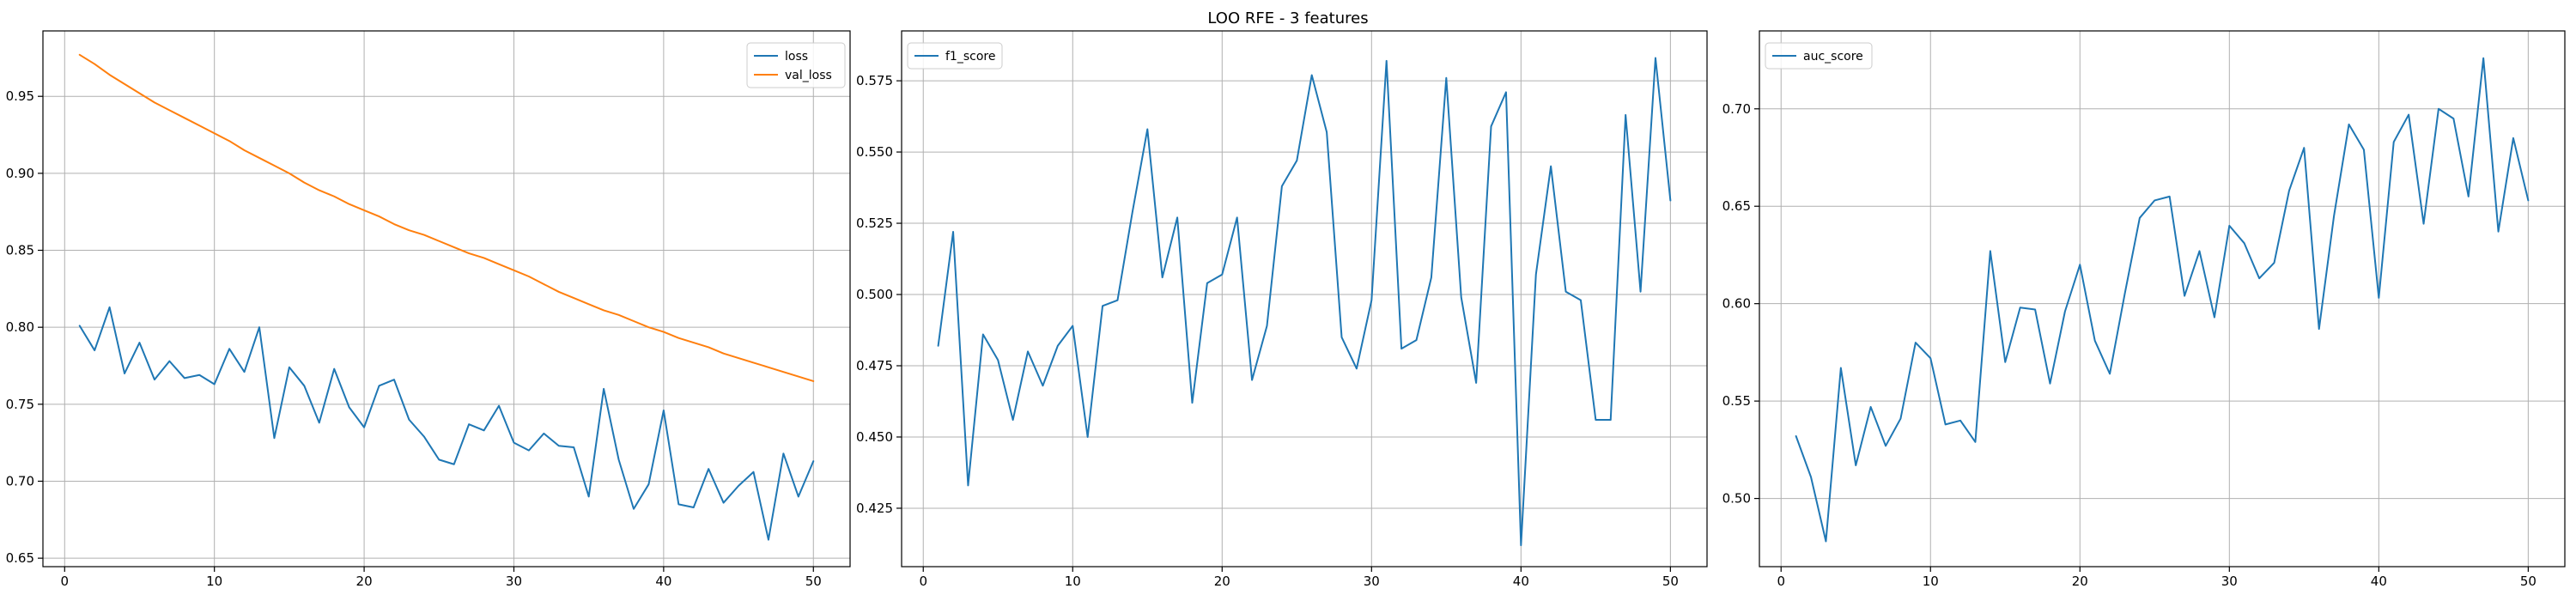 This screenshot has width=2576, height=601. What do you see at coordinates (1737, 304) in the screenshot?
I see `y-tick-label: 0.60` at bounding box center [1737, 304].